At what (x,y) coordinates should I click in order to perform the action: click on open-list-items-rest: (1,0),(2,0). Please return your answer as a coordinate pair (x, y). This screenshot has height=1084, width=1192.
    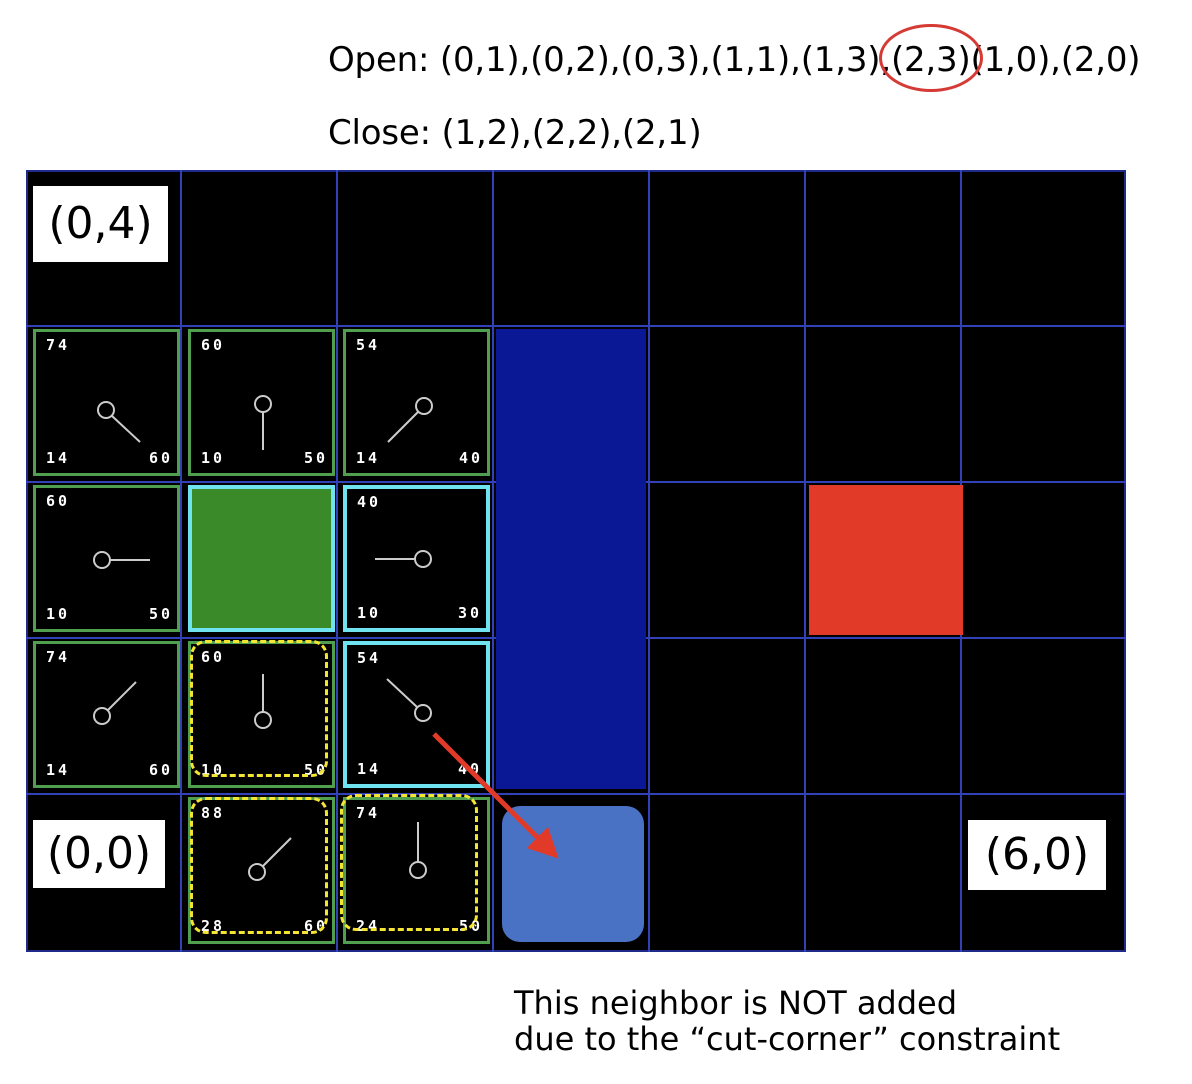
    Looking at the image, I should click on (1055, 60).